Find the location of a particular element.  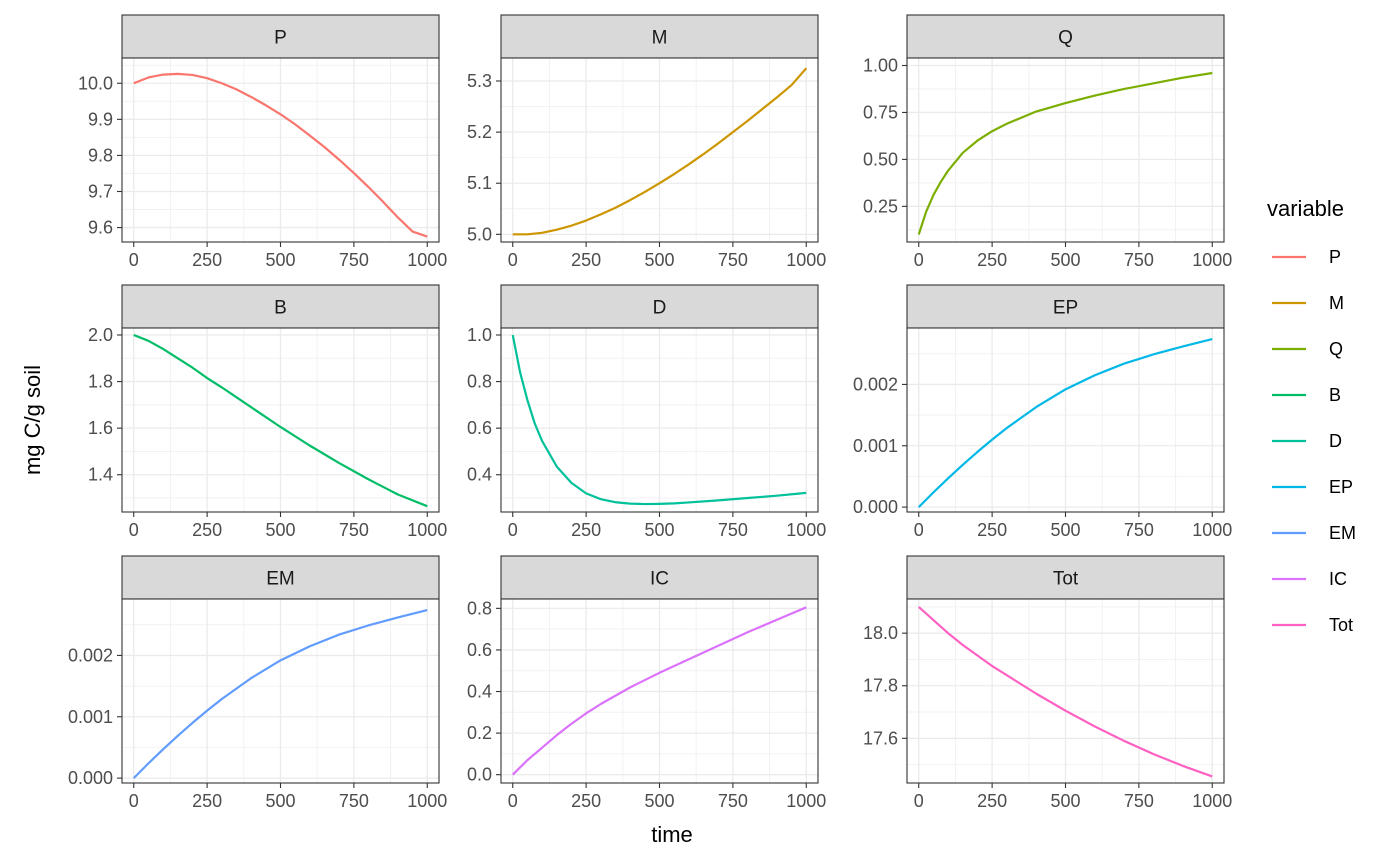

y-tick-label: 0.50 is located at coordinates (880, 159).